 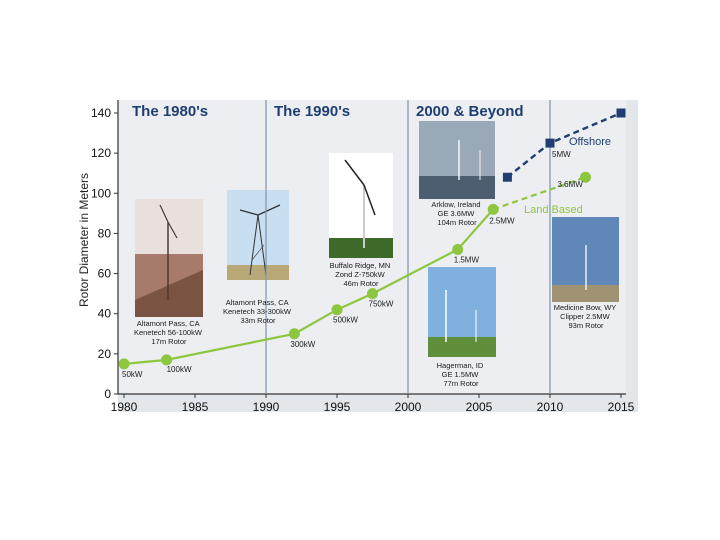 I want to click on point-label-100kw: 100kW, so click(x=179, y=369).